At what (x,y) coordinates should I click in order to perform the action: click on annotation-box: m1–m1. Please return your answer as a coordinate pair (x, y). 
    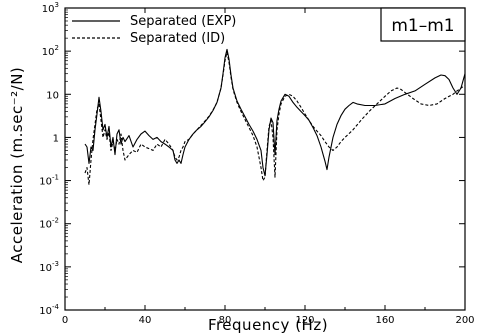
    Looking at the image, I should click on (423, 24).